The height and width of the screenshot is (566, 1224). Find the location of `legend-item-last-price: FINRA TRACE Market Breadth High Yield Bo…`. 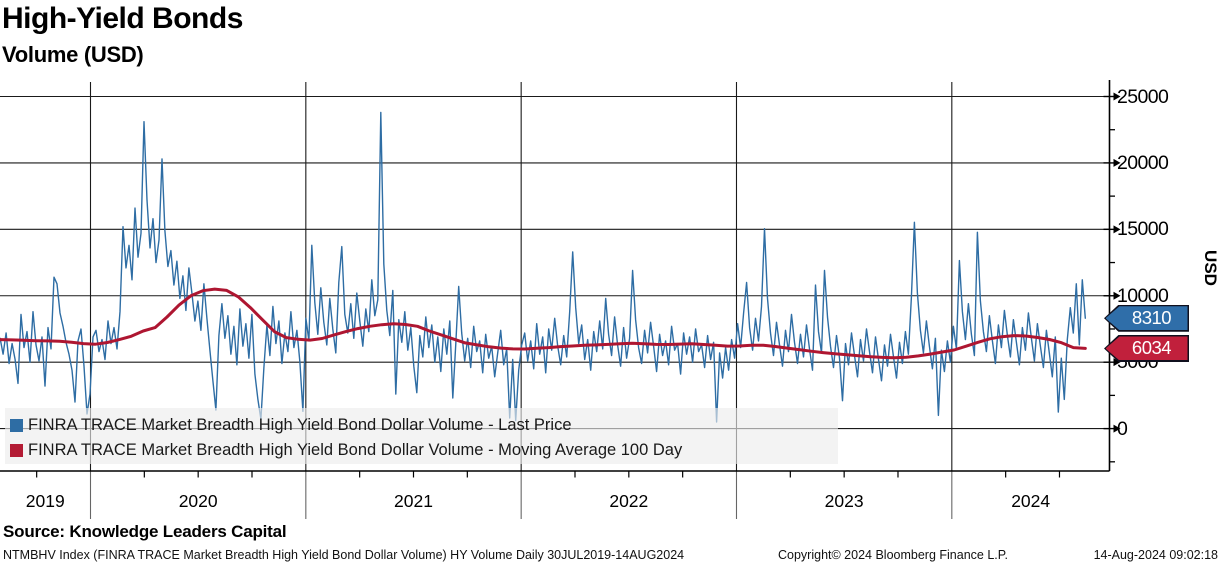

legend-item-last-price: FINRA TRACE Market Breadth High Yield Bo… is located at coordinates (291, 425).